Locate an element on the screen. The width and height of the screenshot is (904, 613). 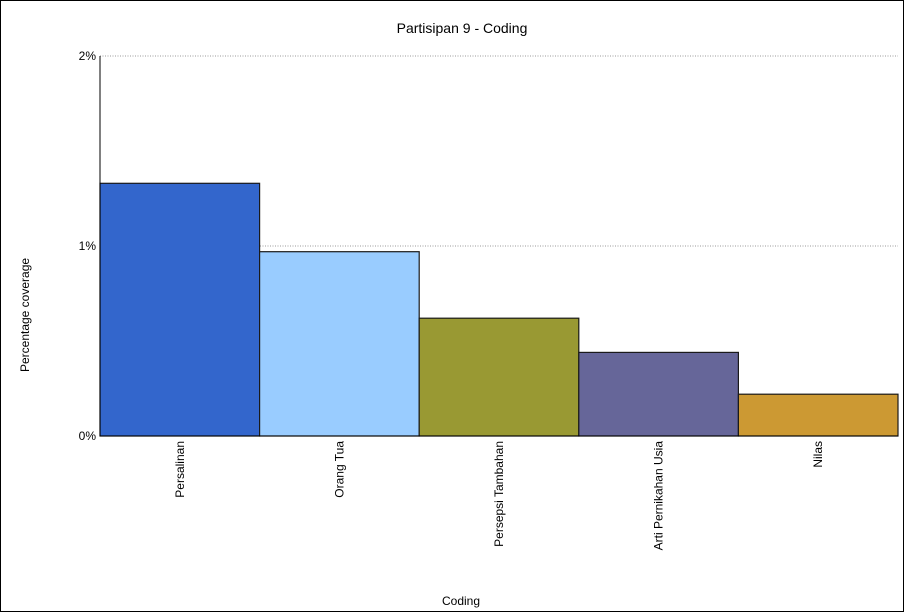
y-tick-label: 1% is located at coordinates (88, 246).